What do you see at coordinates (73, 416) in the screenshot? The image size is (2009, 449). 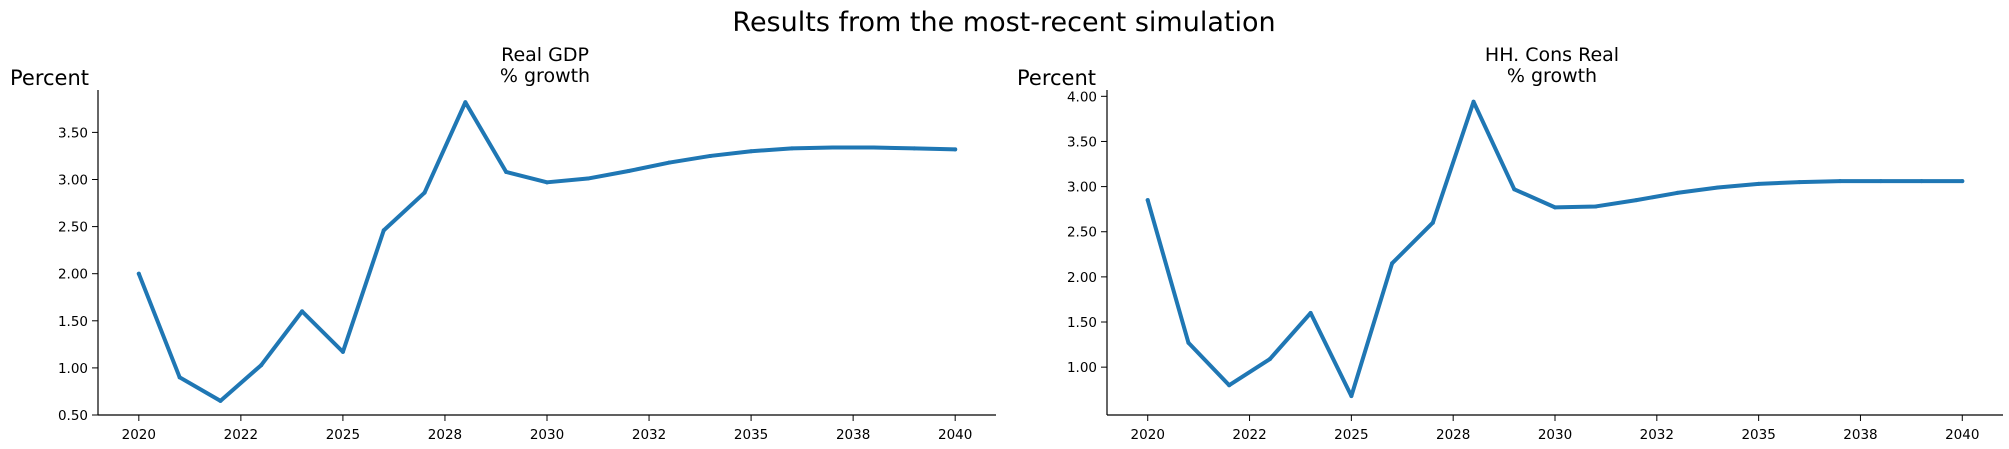 I see `y-tick-label: 0.50` at bounding box center [73, 416].